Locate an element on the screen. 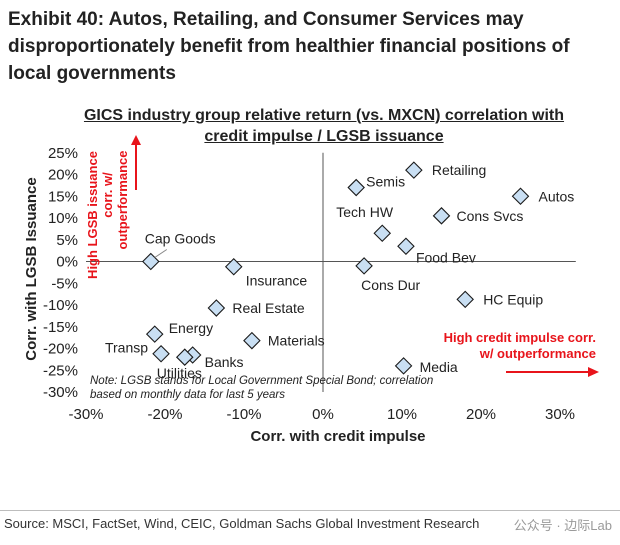  left-annotation-line1: High LGSB issuance is located at coordinates (92, 215).